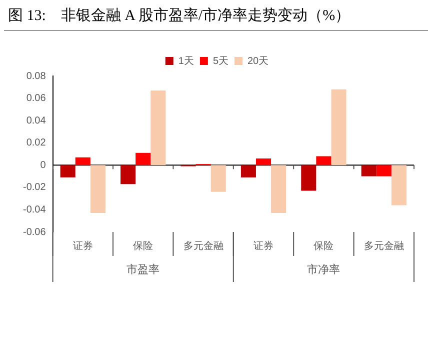  What do you see at coordinates (36, 98) in the screenshot?
I see `y-tick-label: 0.06` at bounding box center [36, 98].